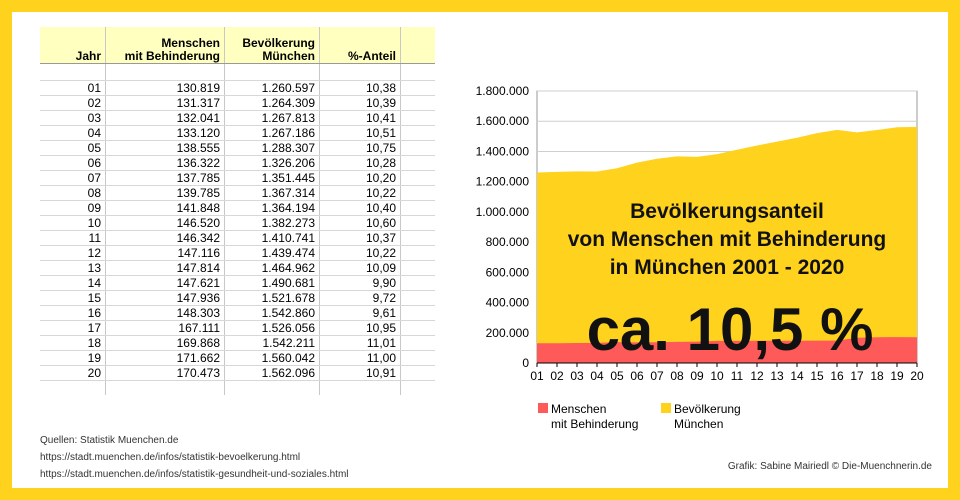 The height and width of the screenshot is (500, 960). I want to click on cell-jahr: 03, so click(73, 118).